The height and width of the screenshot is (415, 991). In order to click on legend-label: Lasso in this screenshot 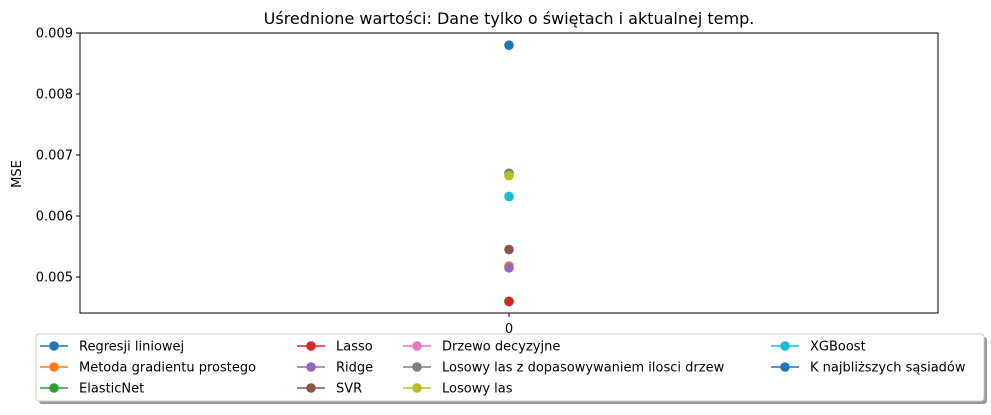, I will do `click(354, 347)`.